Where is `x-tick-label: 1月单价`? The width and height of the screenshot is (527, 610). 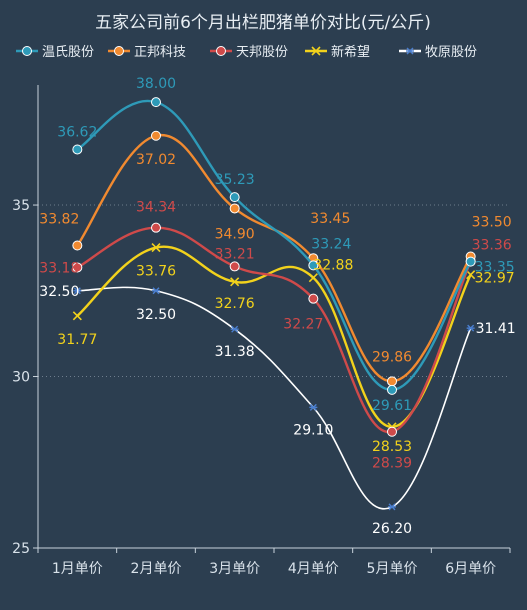
x-tick-label: 1月单价 is located at coordinates (77, 569).